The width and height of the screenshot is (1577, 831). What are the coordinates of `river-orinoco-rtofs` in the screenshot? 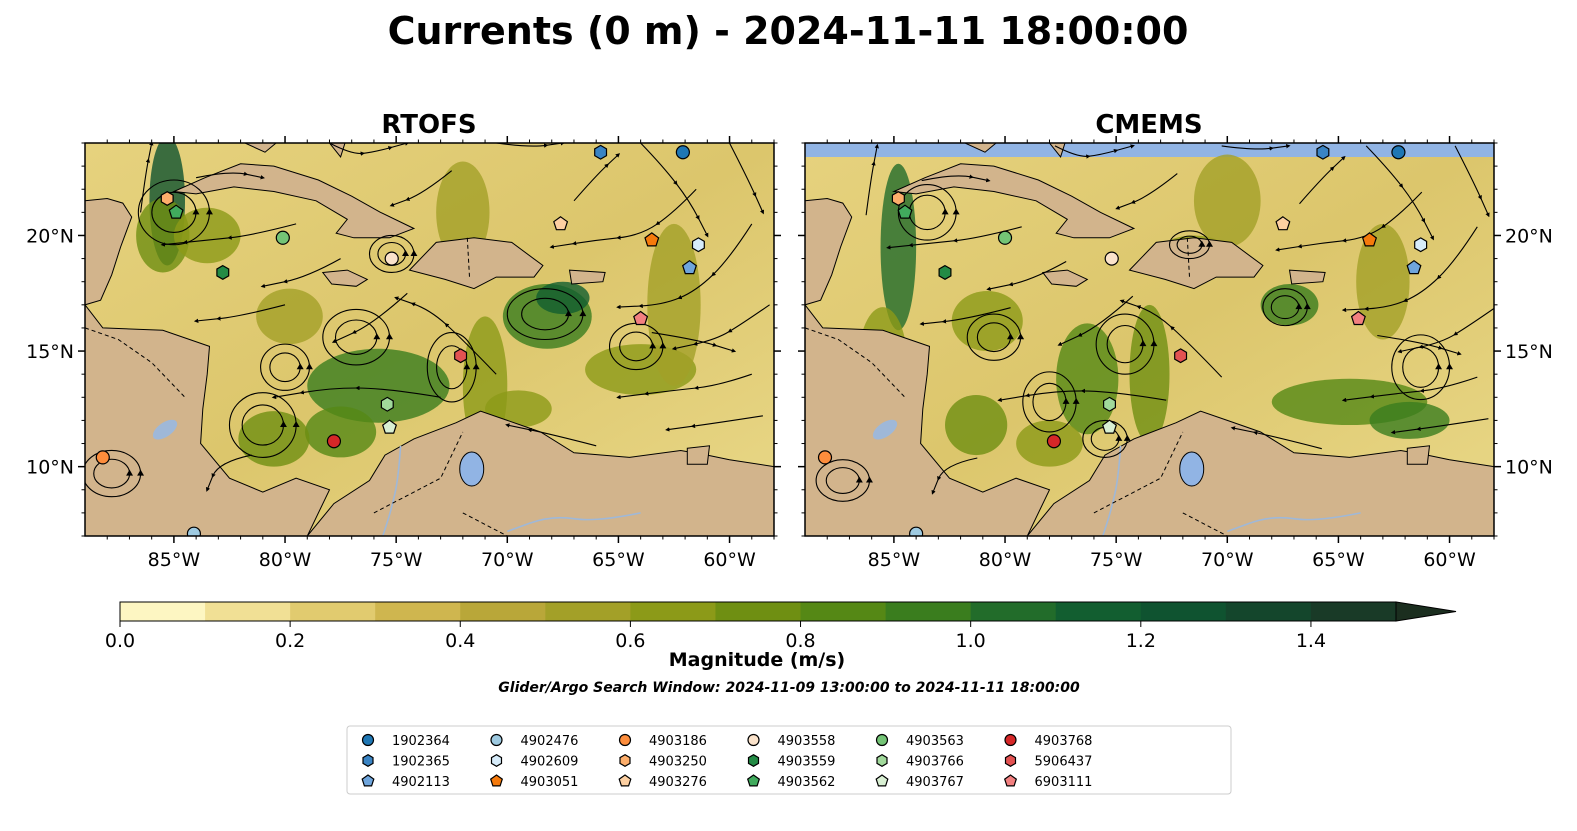 It's located at (574, 522).